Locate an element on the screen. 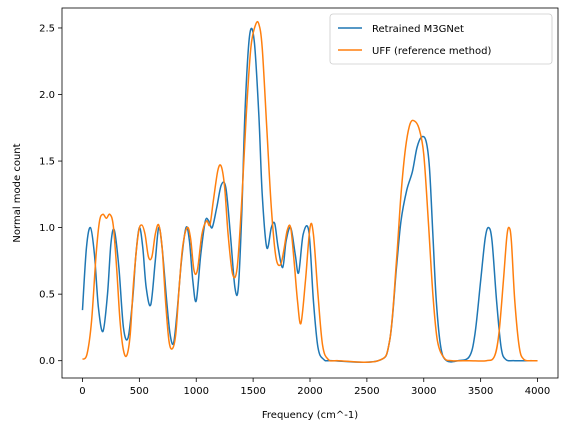  legend-box is located at coordinates (441, 39).